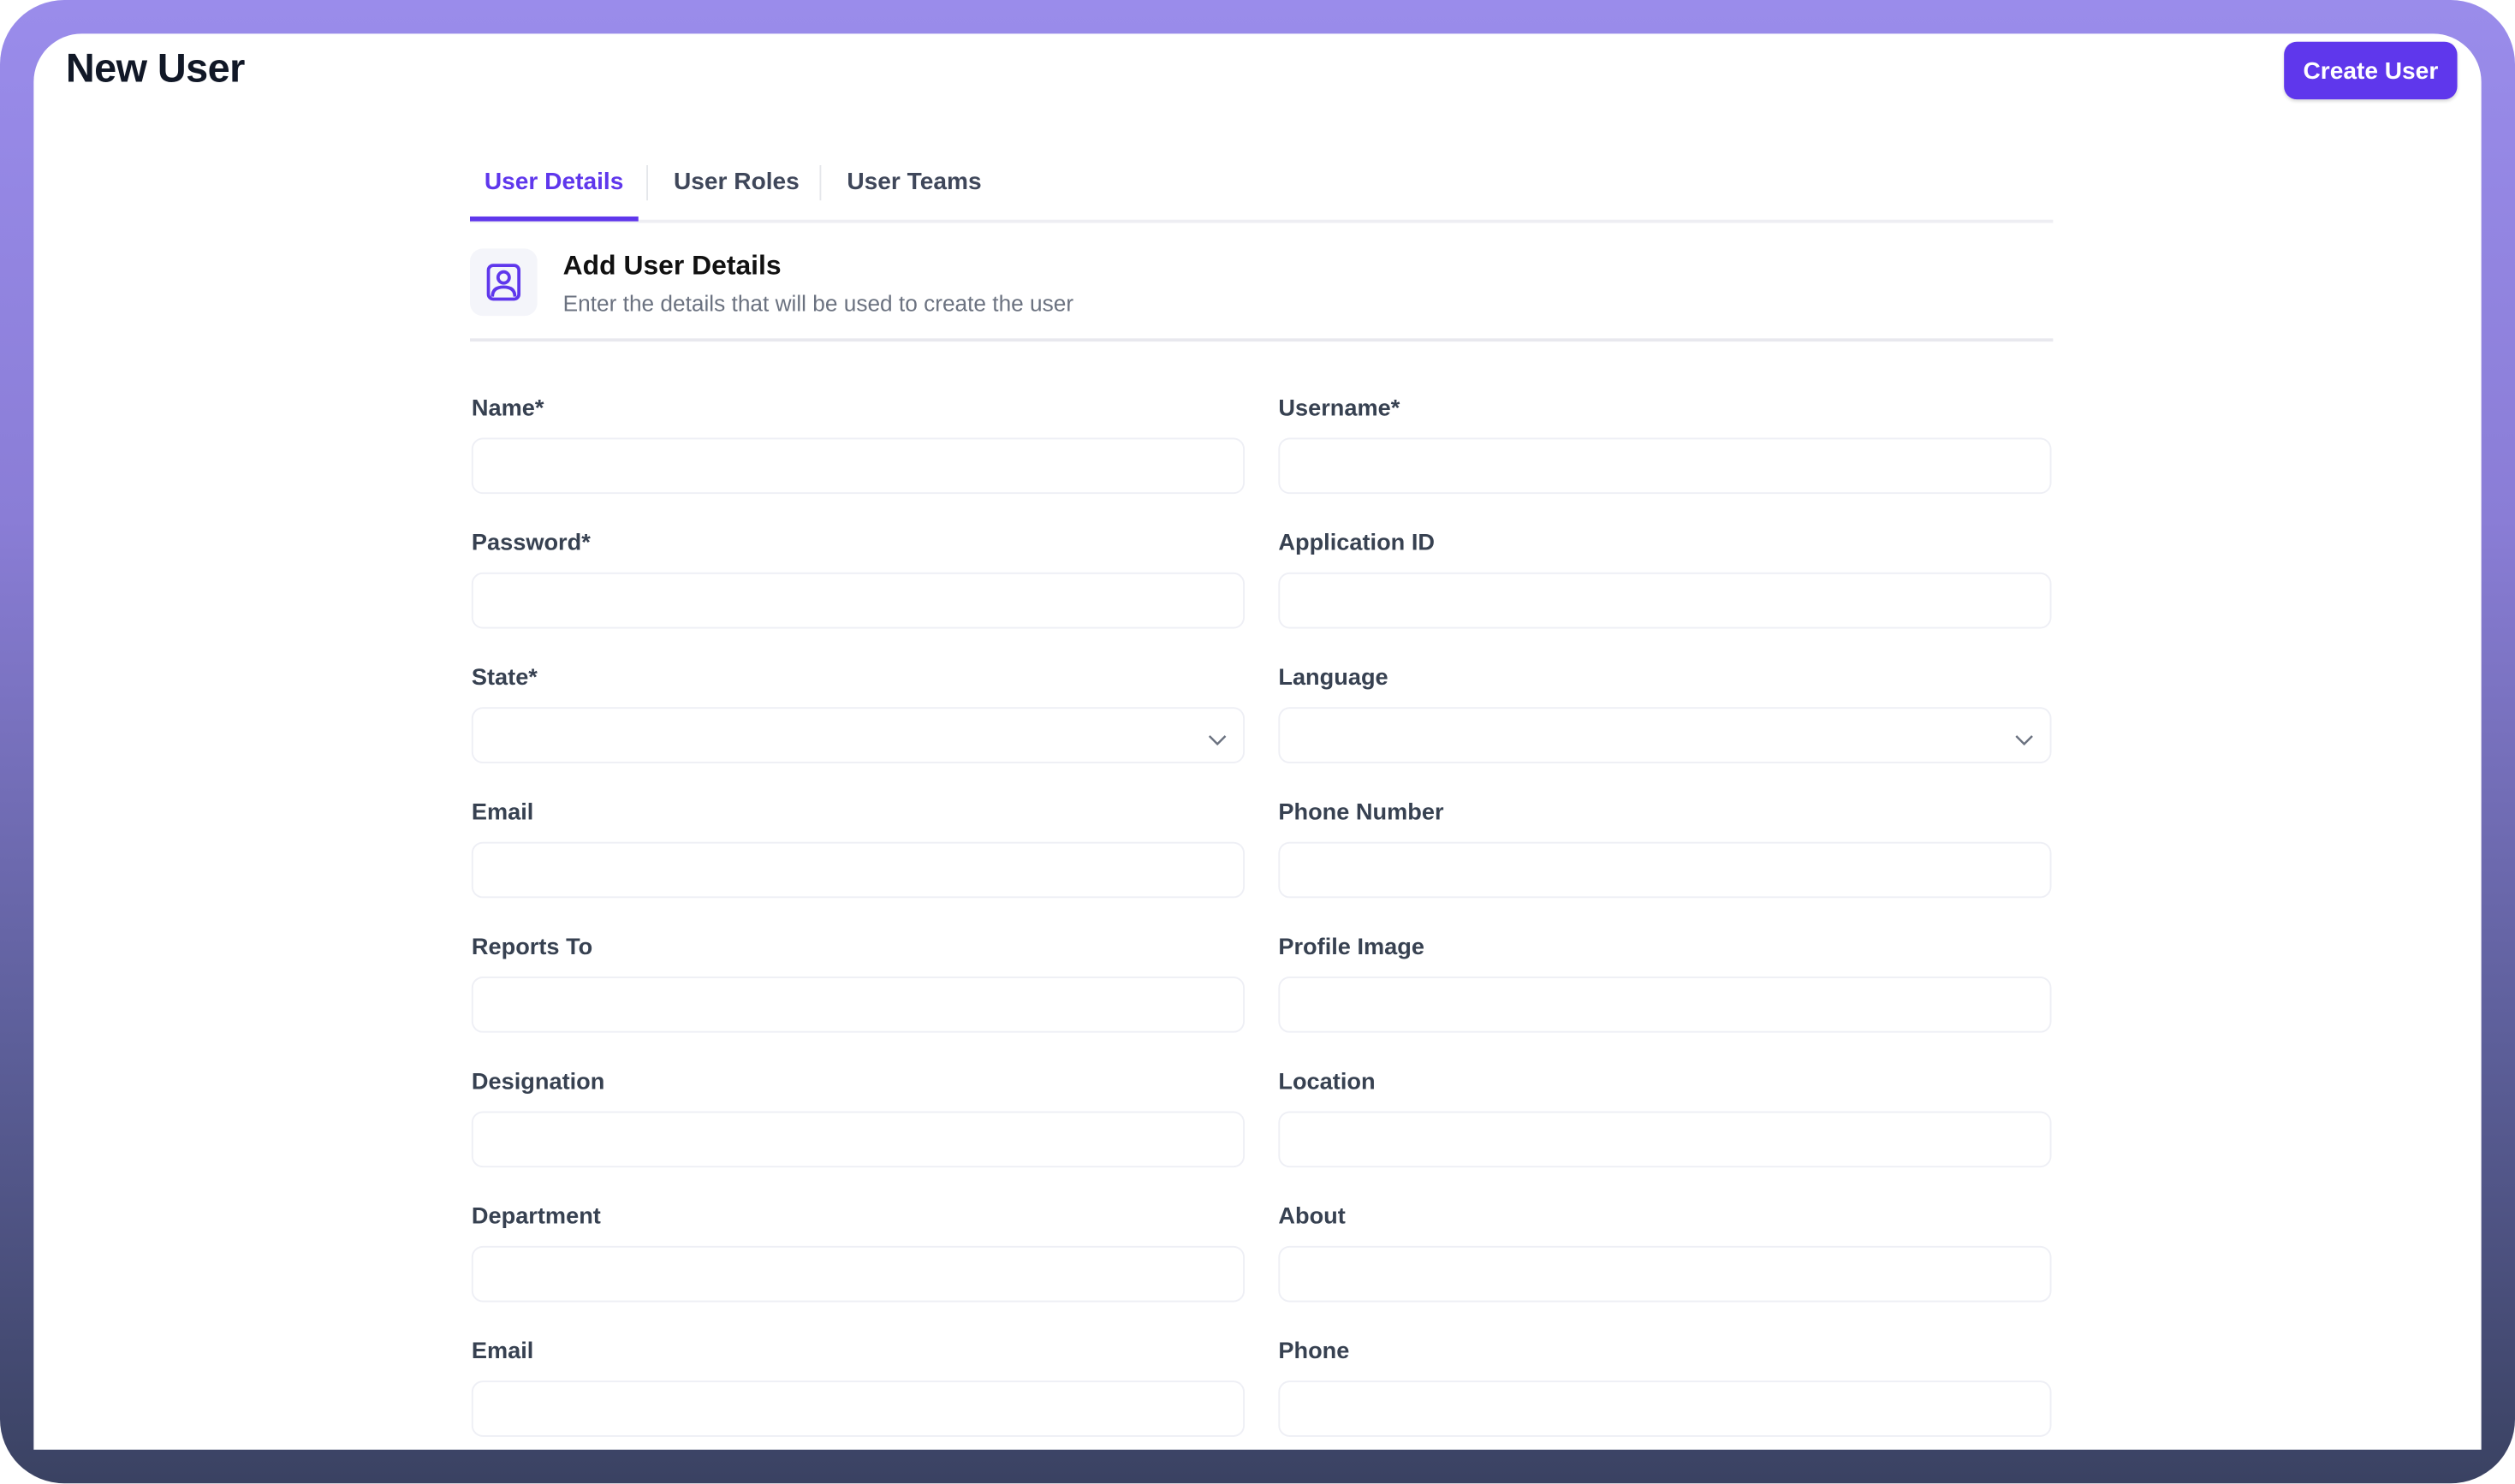 This screenshot has height=1484, width=2515. I want to click on field-location: Location, so click(1665, 1118).